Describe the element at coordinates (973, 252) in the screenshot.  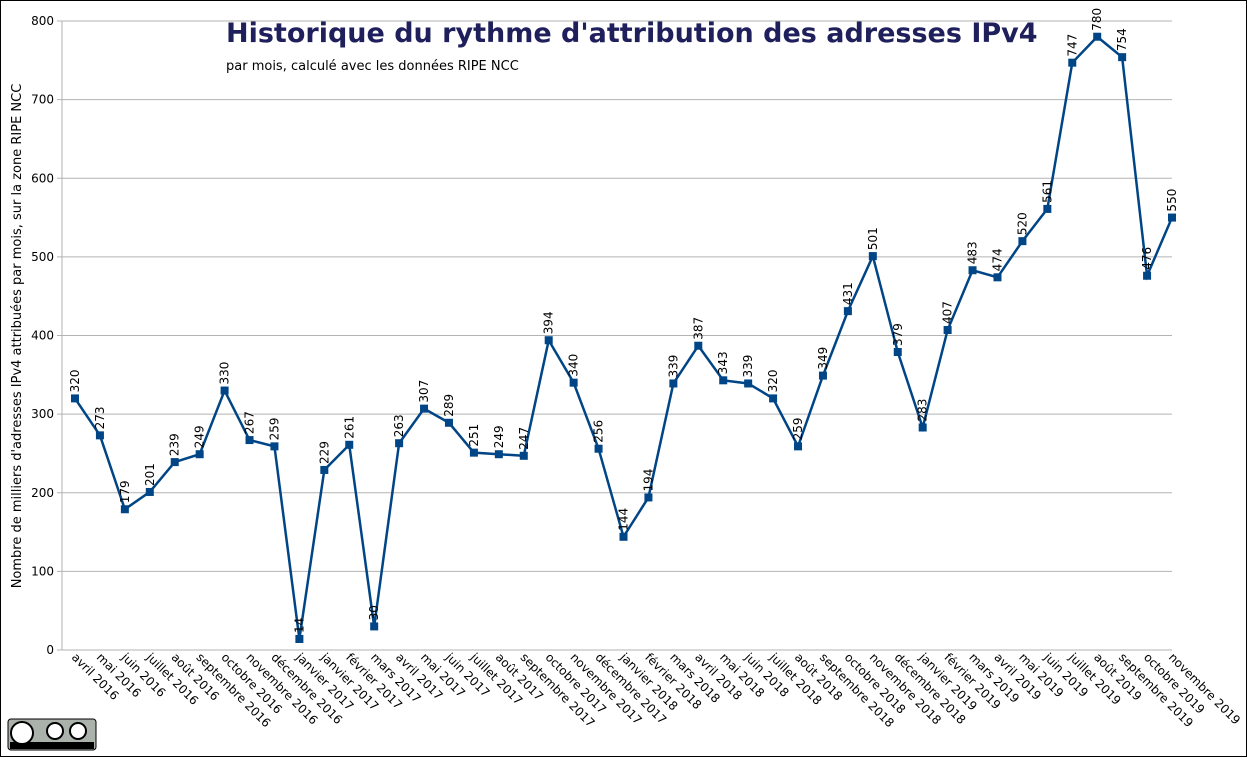
I see `value-label: 483` at that location.